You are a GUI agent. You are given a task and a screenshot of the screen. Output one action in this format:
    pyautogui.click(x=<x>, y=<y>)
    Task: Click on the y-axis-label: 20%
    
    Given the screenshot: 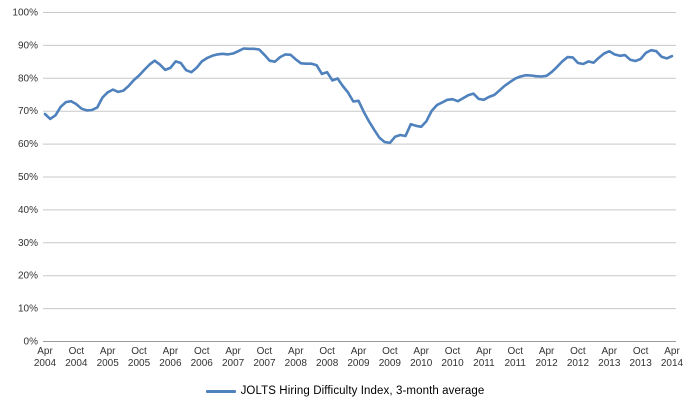 What is the action you would take?
    pyautogui.click(x=28, y=276)
    